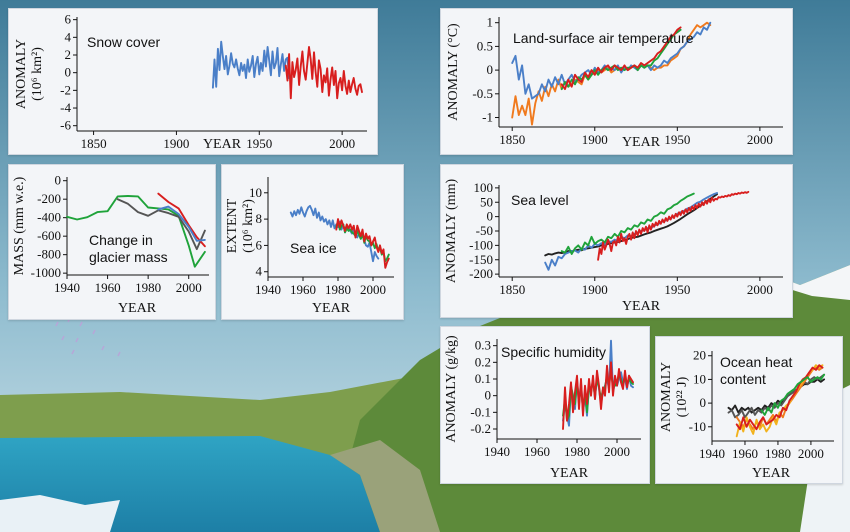 The width and height of the screenshot is (850, 532). I want to click on y-tick-label: 20, so click(699, 355).